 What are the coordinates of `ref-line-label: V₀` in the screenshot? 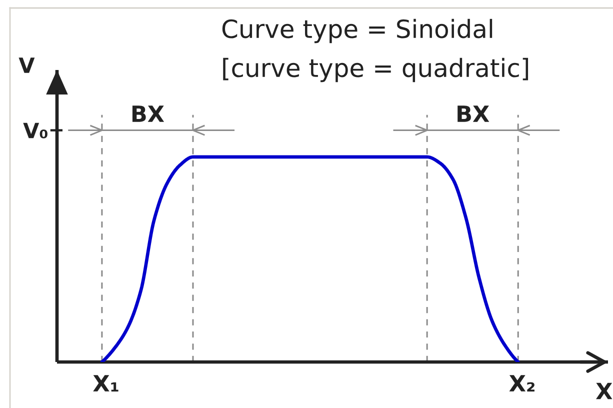 It's located at (35, 130).